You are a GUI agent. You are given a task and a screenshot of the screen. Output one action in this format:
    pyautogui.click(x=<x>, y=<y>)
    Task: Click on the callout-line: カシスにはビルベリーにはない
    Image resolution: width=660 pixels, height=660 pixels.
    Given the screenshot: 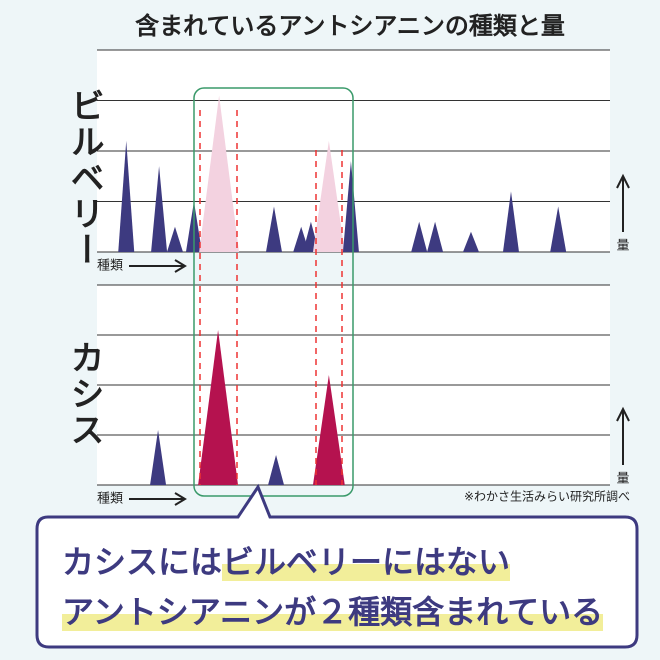 What is the action you would take?
    pyautogui.click(x=286, y=560)
    